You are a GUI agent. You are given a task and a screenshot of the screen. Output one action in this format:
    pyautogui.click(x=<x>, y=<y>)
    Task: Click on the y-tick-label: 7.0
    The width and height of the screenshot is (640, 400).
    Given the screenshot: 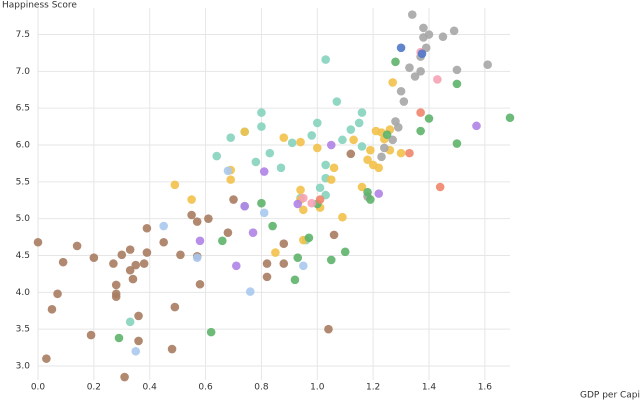 What is the action you would take?
    pyautogui.click(x=23, y=72)
    